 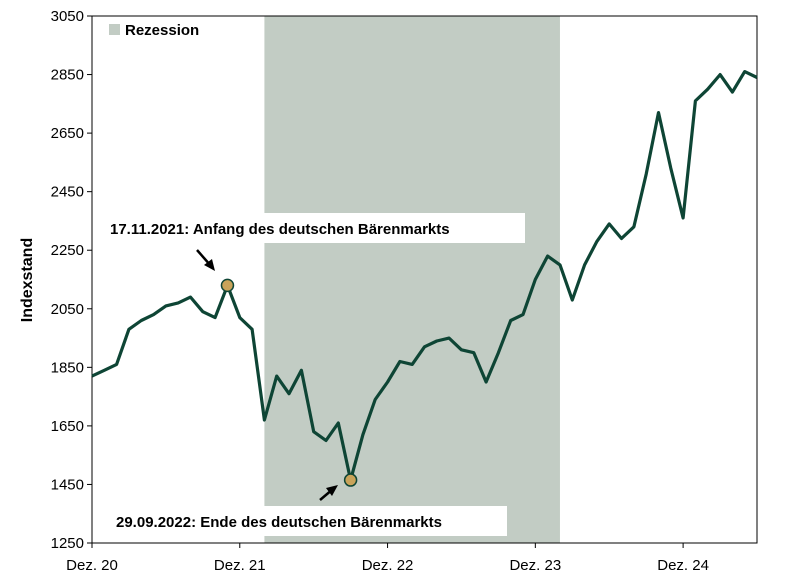 What do you see at coordinates (67, 250) in the screenshot?
I see `y-tick-label: 2250` at bounding box center [67, 250].